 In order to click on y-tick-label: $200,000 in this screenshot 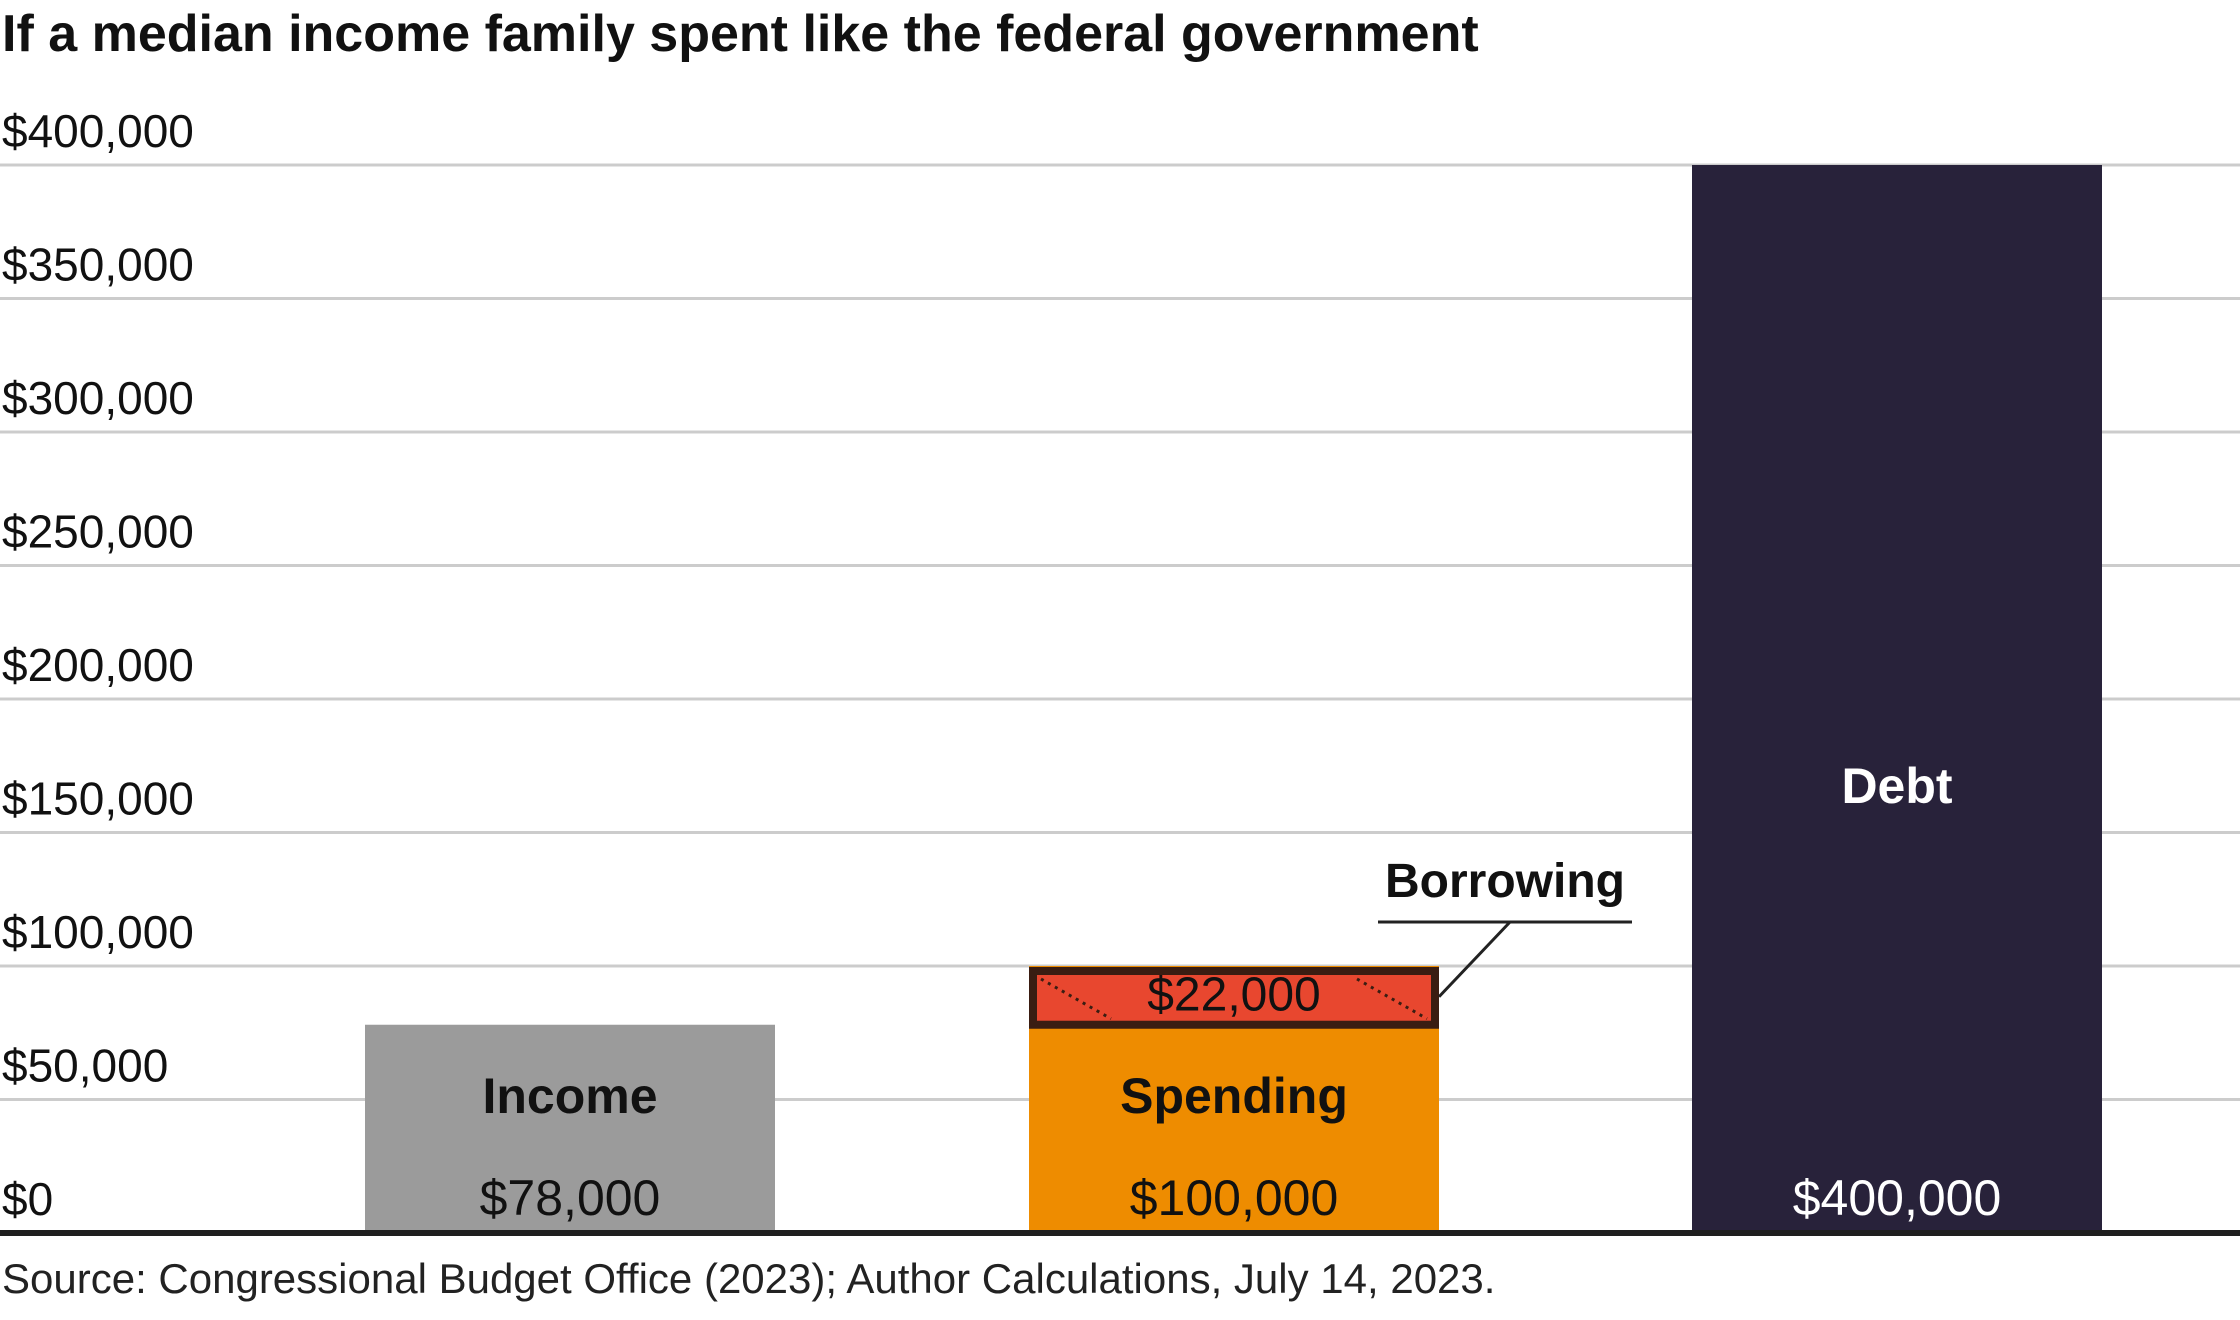, I will do `click(98, 665)`.